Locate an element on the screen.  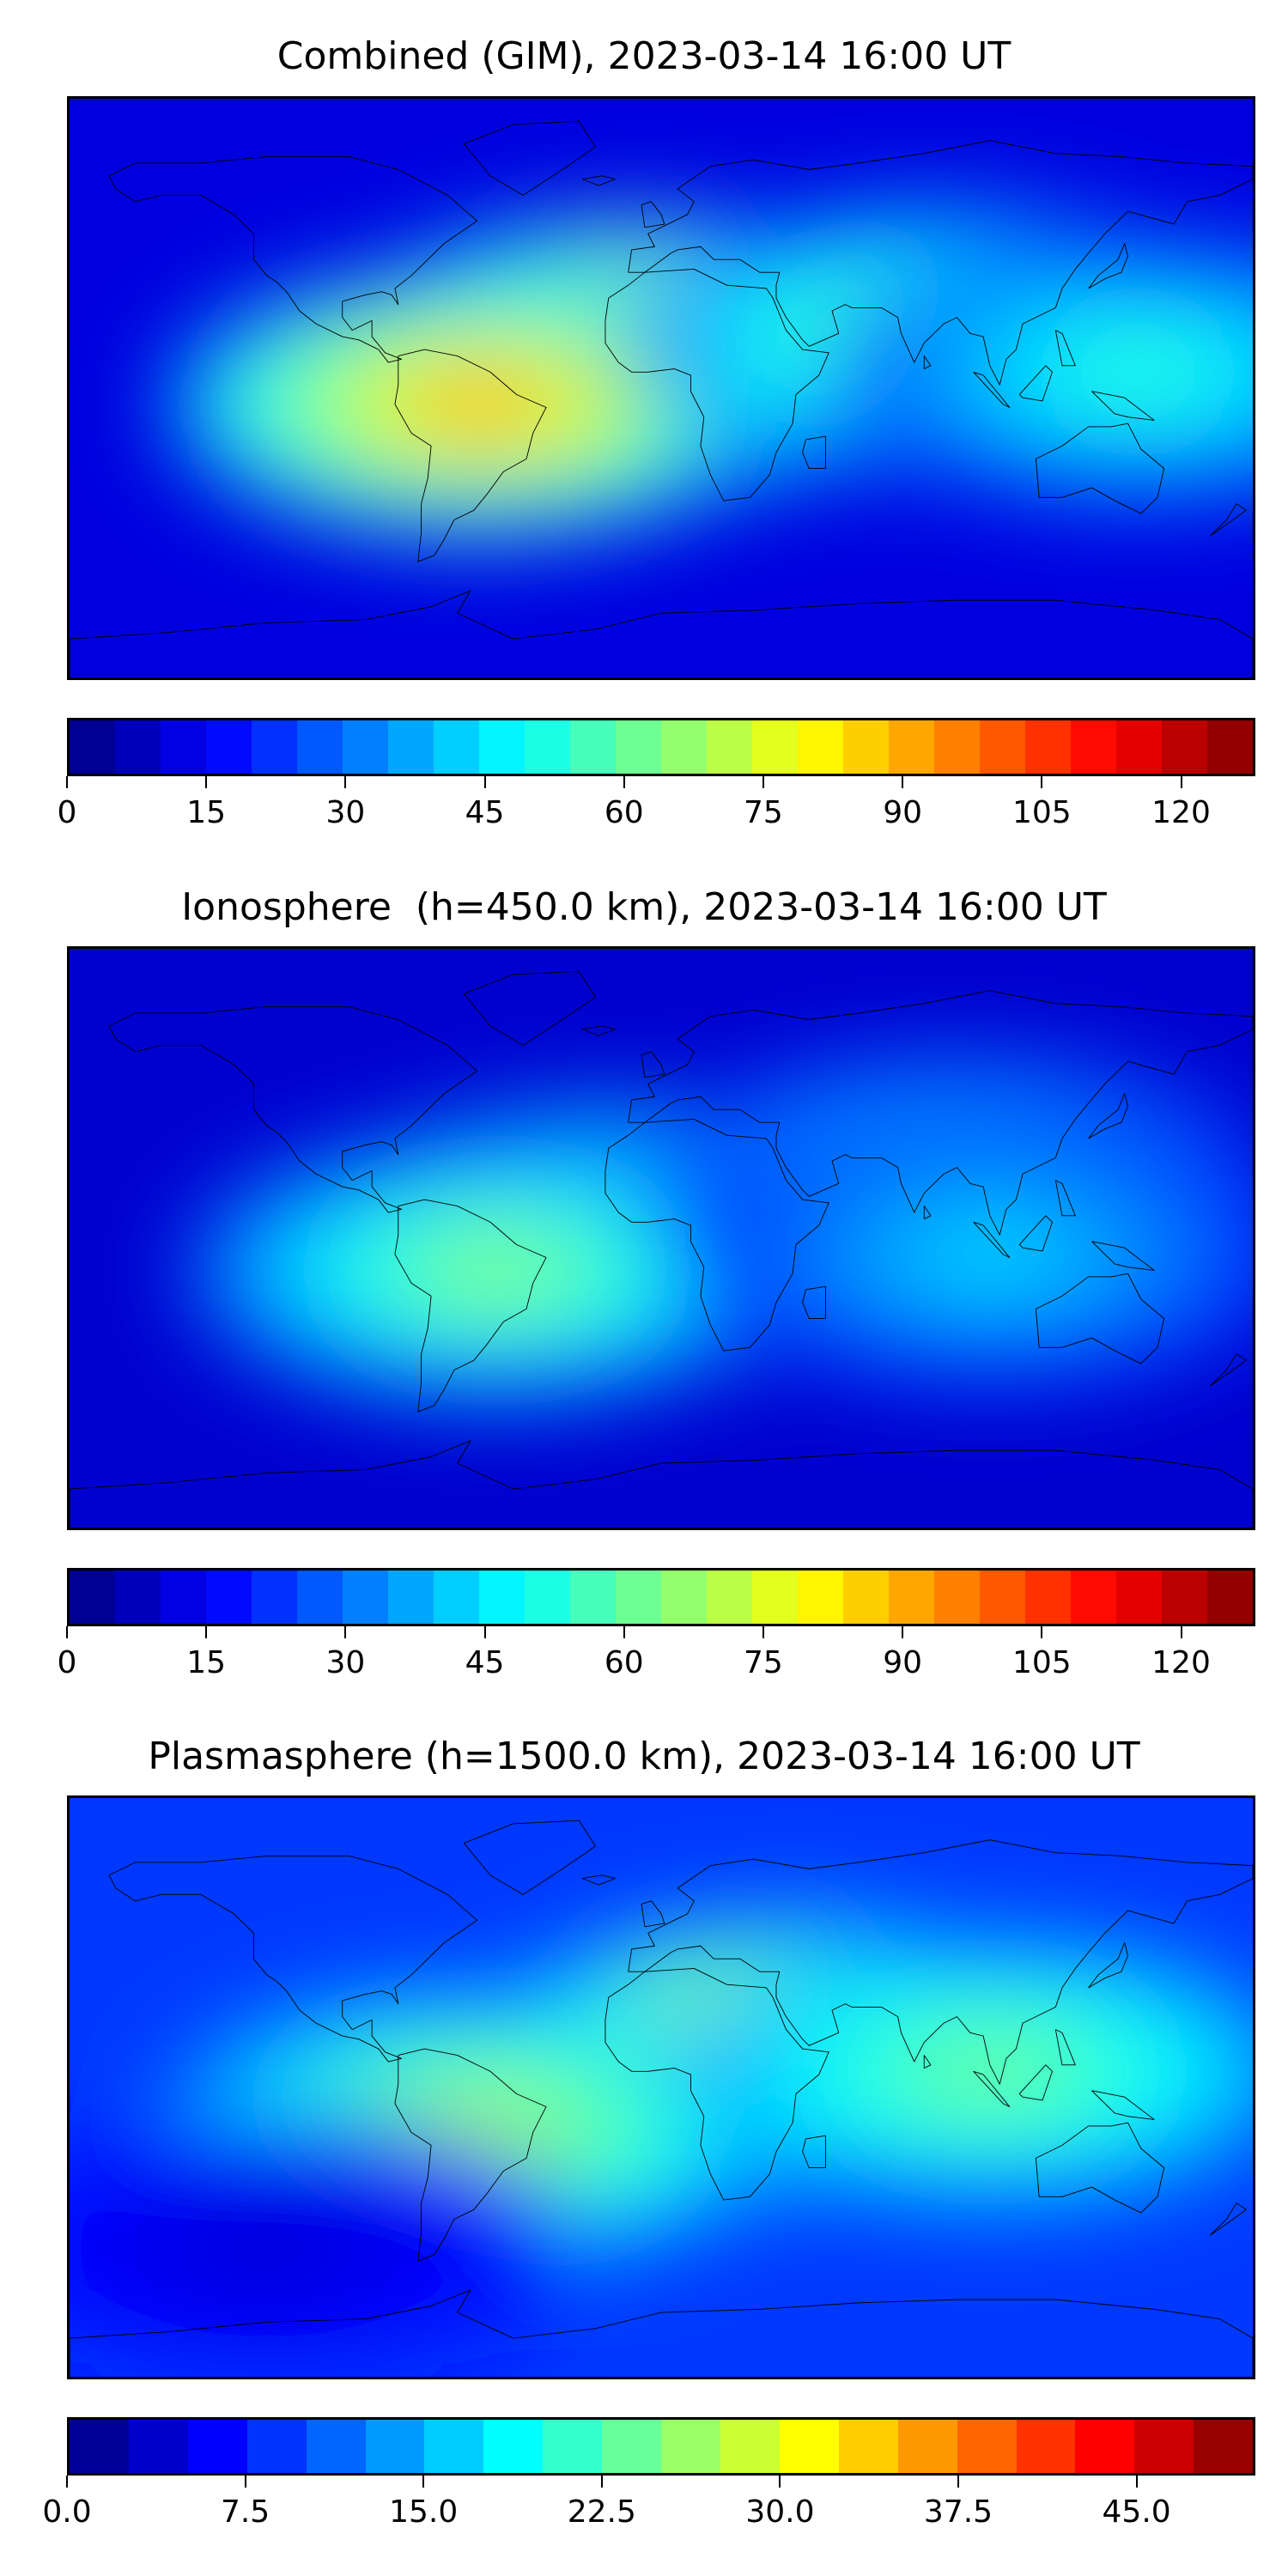
tick-label: 15.0 is located at coordinates (424, 2512).